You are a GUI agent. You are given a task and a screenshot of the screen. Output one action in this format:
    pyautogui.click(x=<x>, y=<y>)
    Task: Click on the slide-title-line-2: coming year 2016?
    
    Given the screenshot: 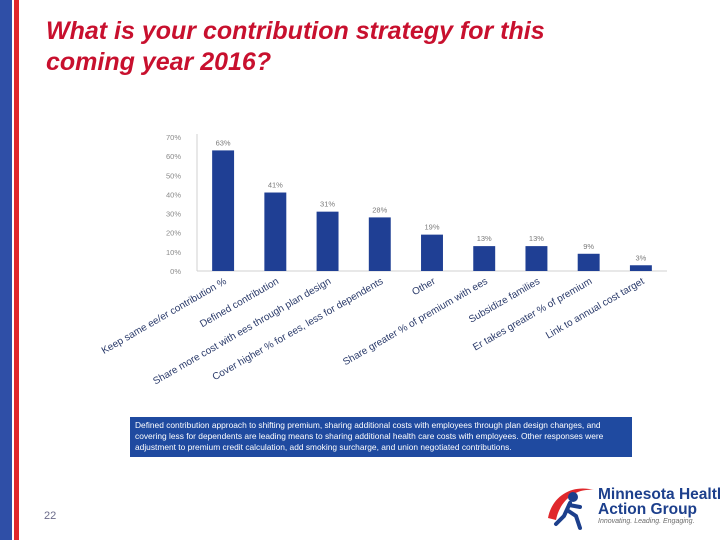 What is the action you would take?
    pyautogui.click(x=159, y=62)
    